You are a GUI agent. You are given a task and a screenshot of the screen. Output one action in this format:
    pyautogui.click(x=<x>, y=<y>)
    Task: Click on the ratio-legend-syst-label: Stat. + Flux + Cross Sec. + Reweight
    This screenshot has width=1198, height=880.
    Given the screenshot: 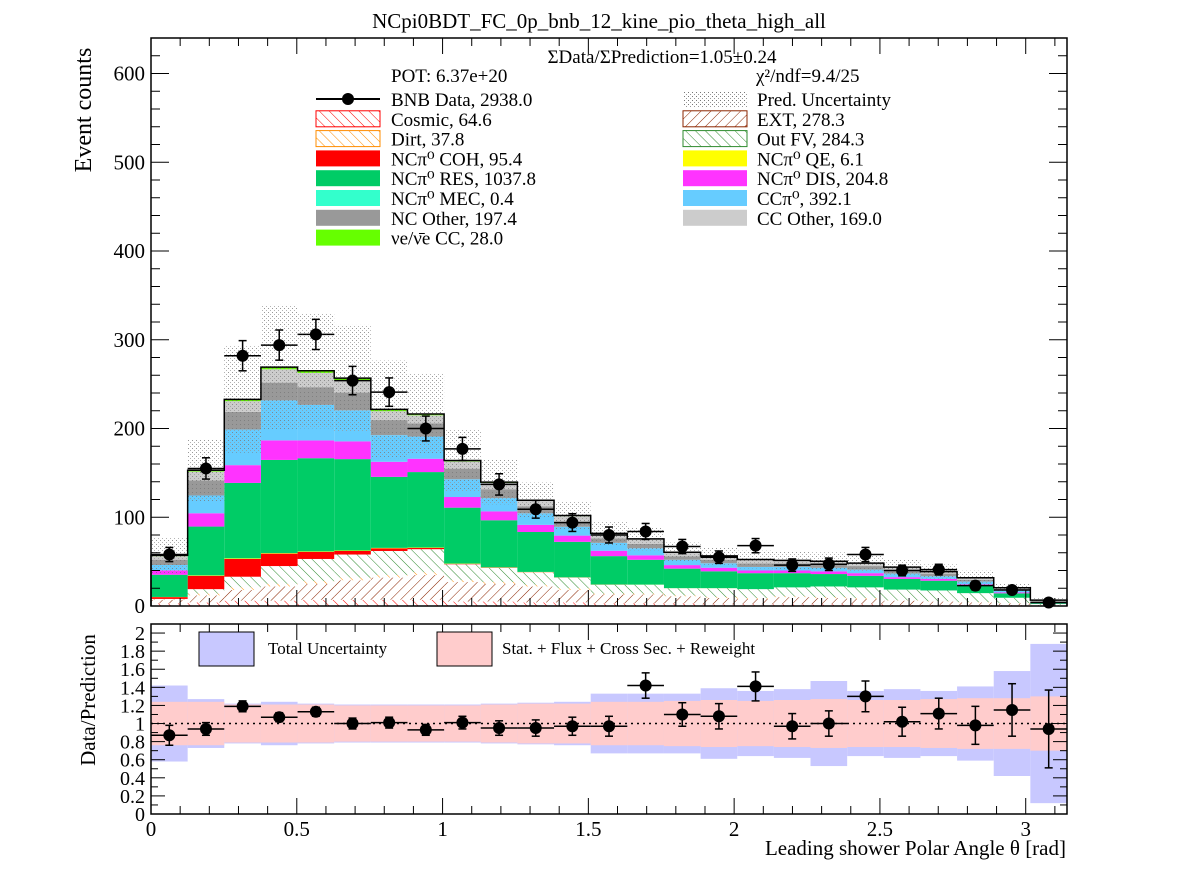 What is the action you would take?
    pyautogui.click(x=628, y=648)
    